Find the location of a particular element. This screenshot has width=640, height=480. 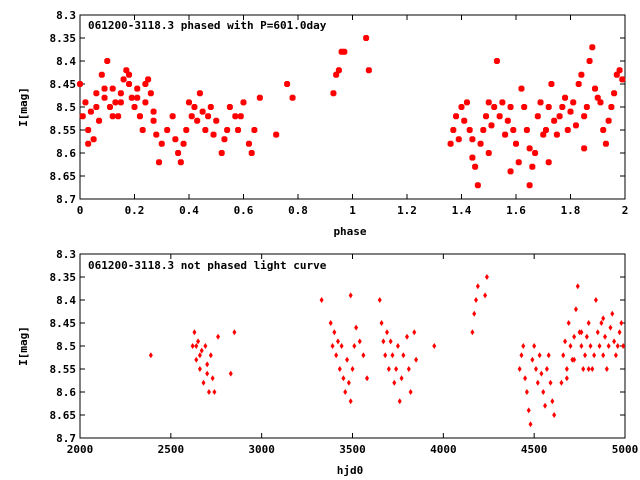

x-axis-label: phase is located at coordinates (349, 231).